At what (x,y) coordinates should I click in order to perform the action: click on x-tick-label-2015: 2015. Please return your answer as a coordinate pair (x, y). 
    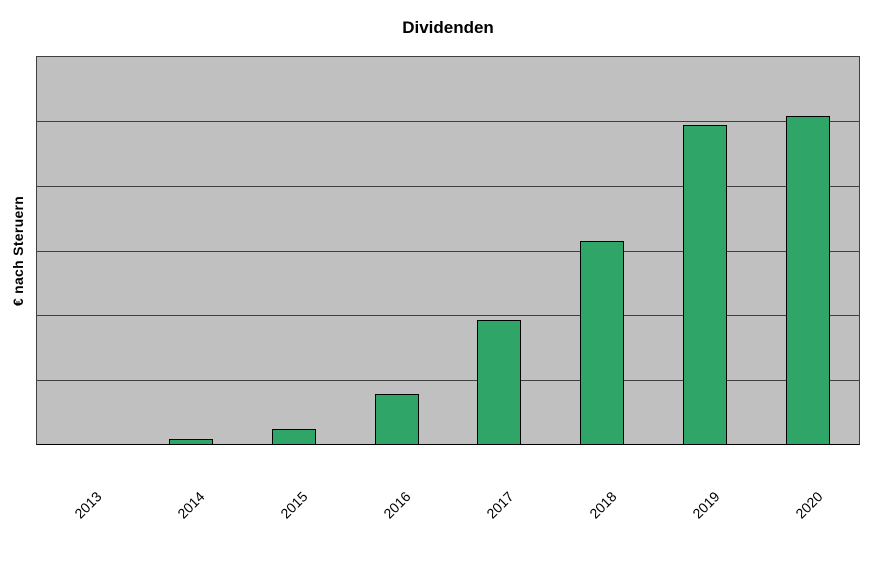
    Looking at the image, I should click on (293, 505).